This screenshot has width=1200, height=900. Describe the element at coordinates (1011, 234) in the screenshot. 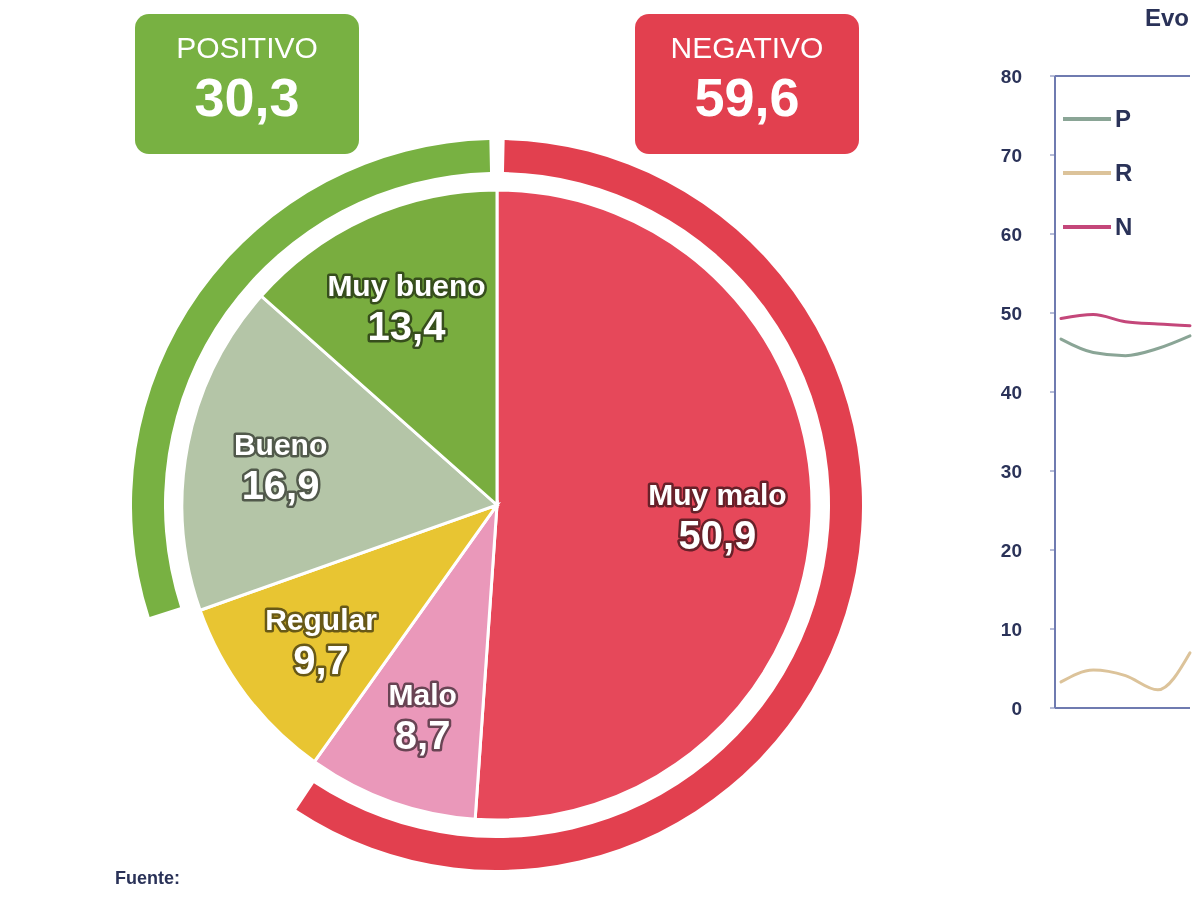

I see `y-tick-label: 60` at that location.